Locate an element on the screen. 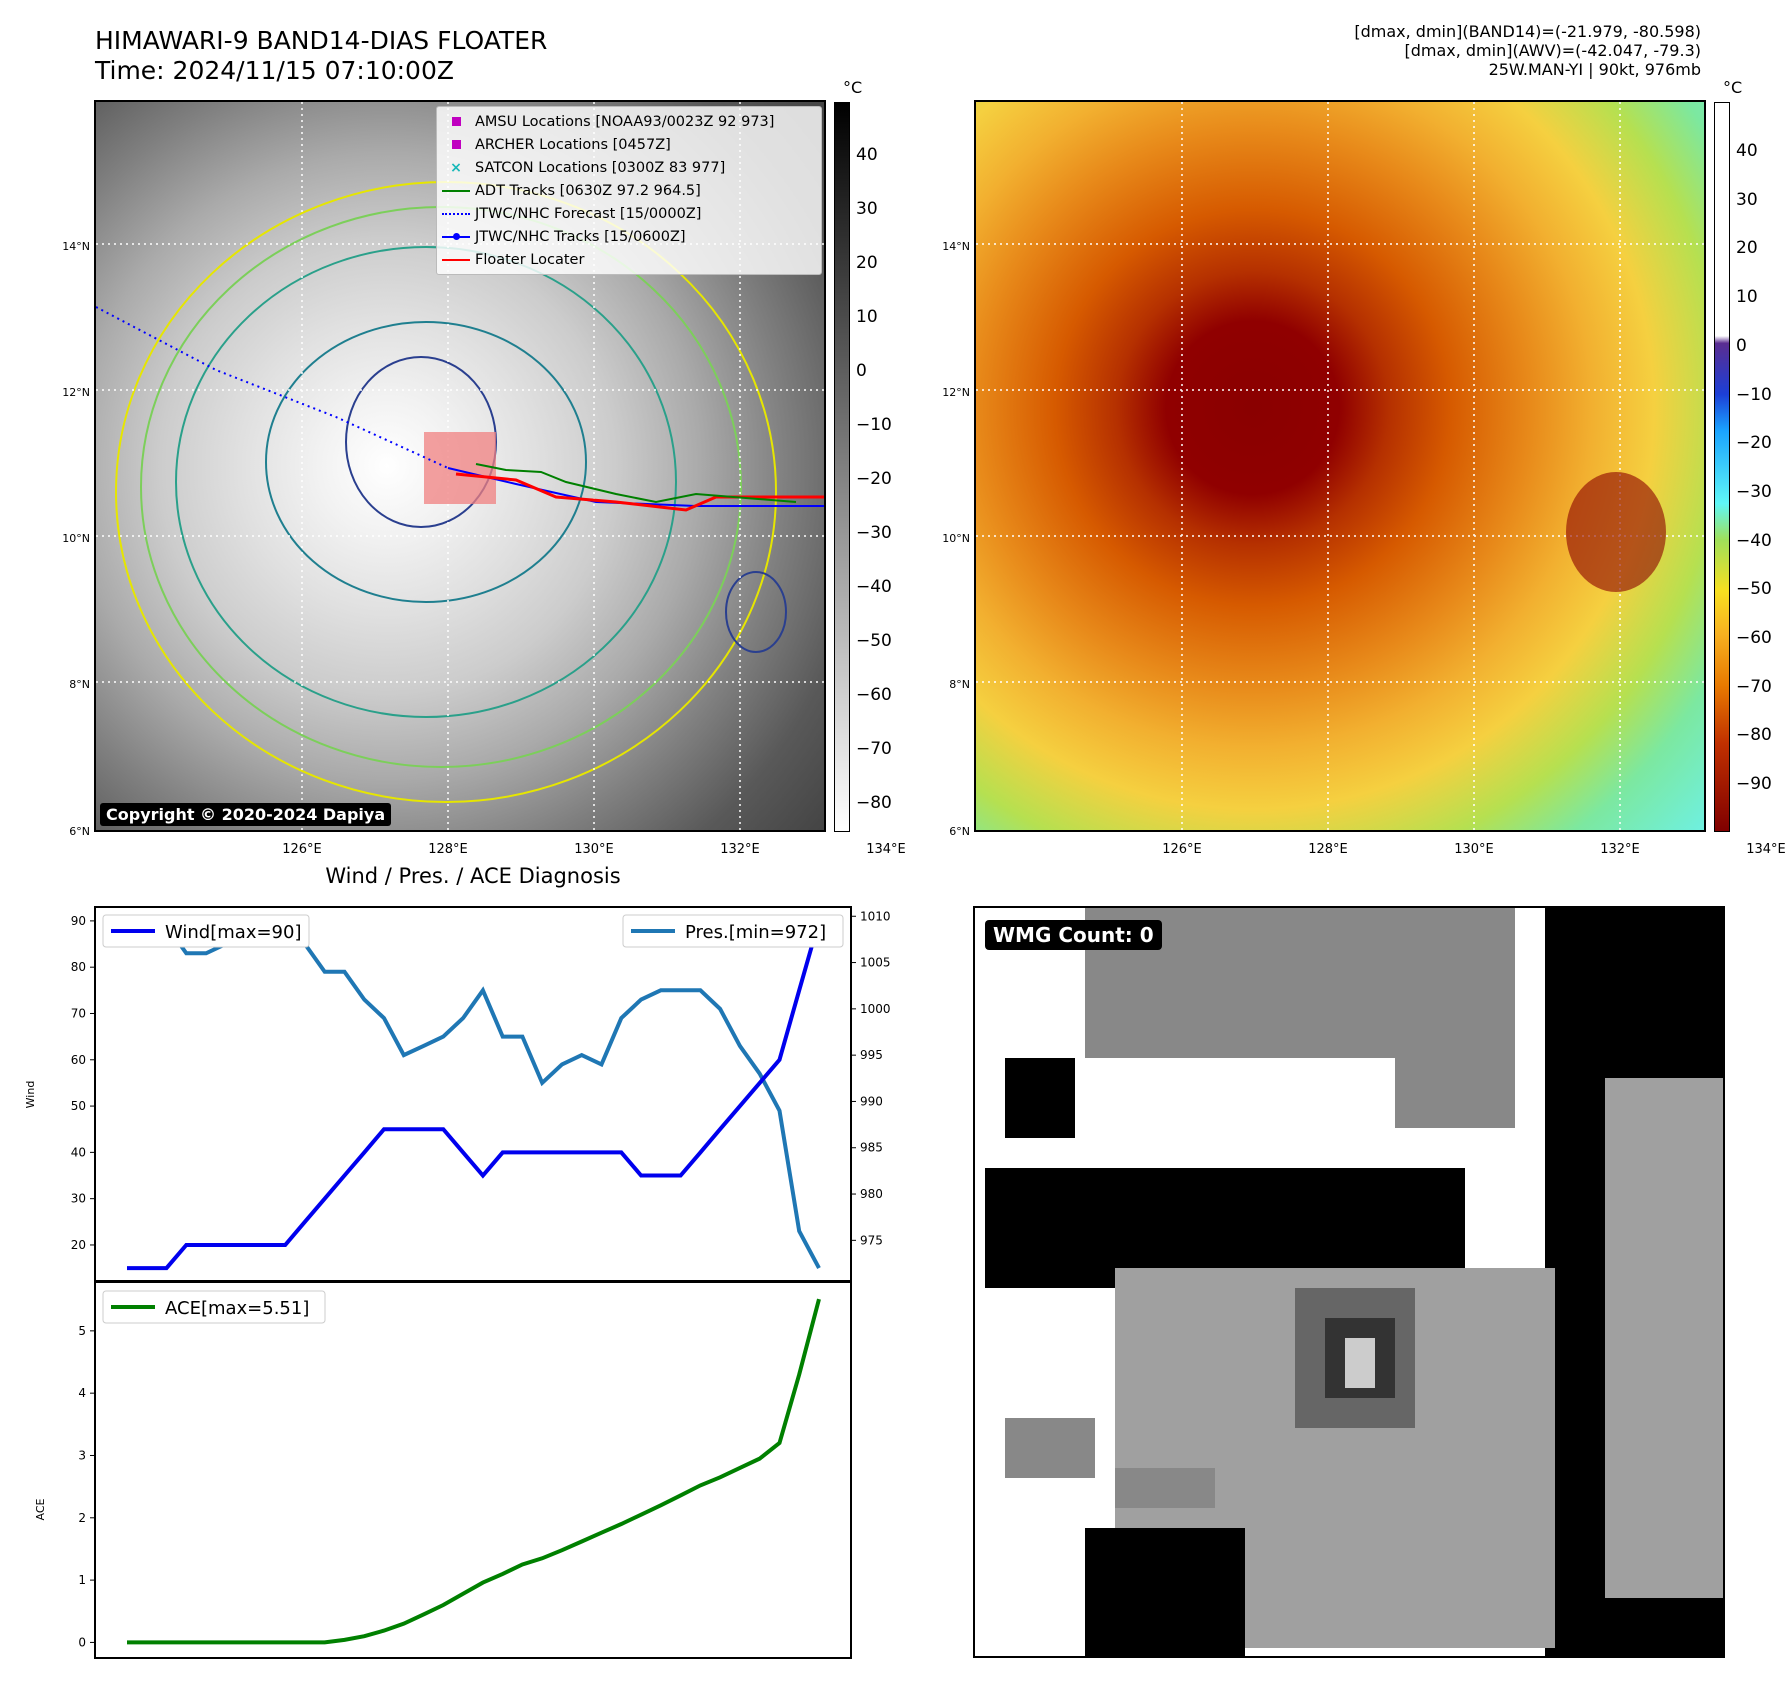 This screenshot has width=1788, height=1690. wind-legend-label: Wind[max=90] is located at coordinates (233, 932).